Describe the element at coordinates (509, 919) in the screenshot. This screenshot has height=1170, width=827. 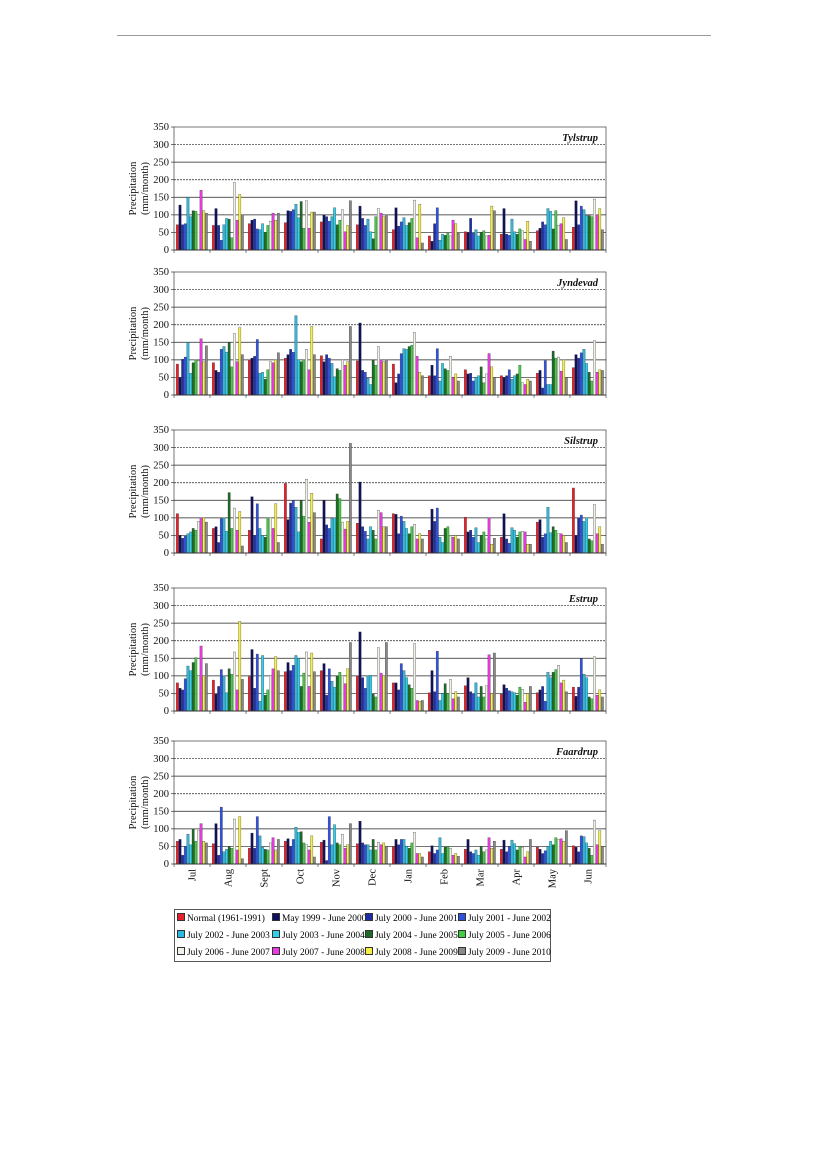
I see `legend-label: July 2001 - June 2002` at that location.